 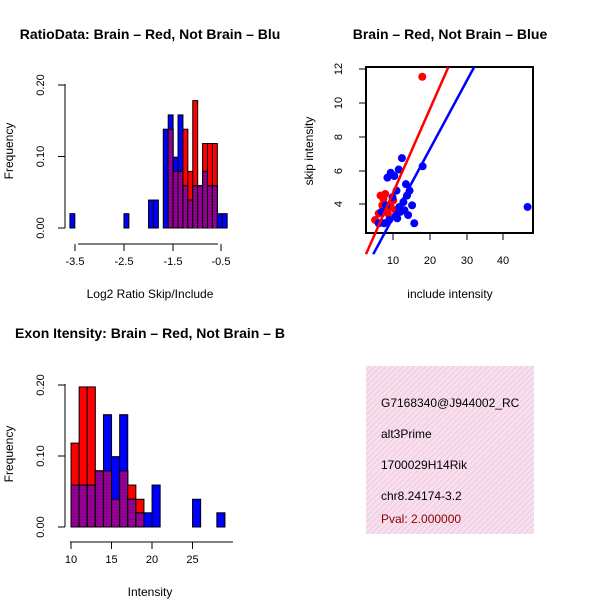 I want to click on ratio-xtick-label-2: -1.5, so click(x=173, y=262).